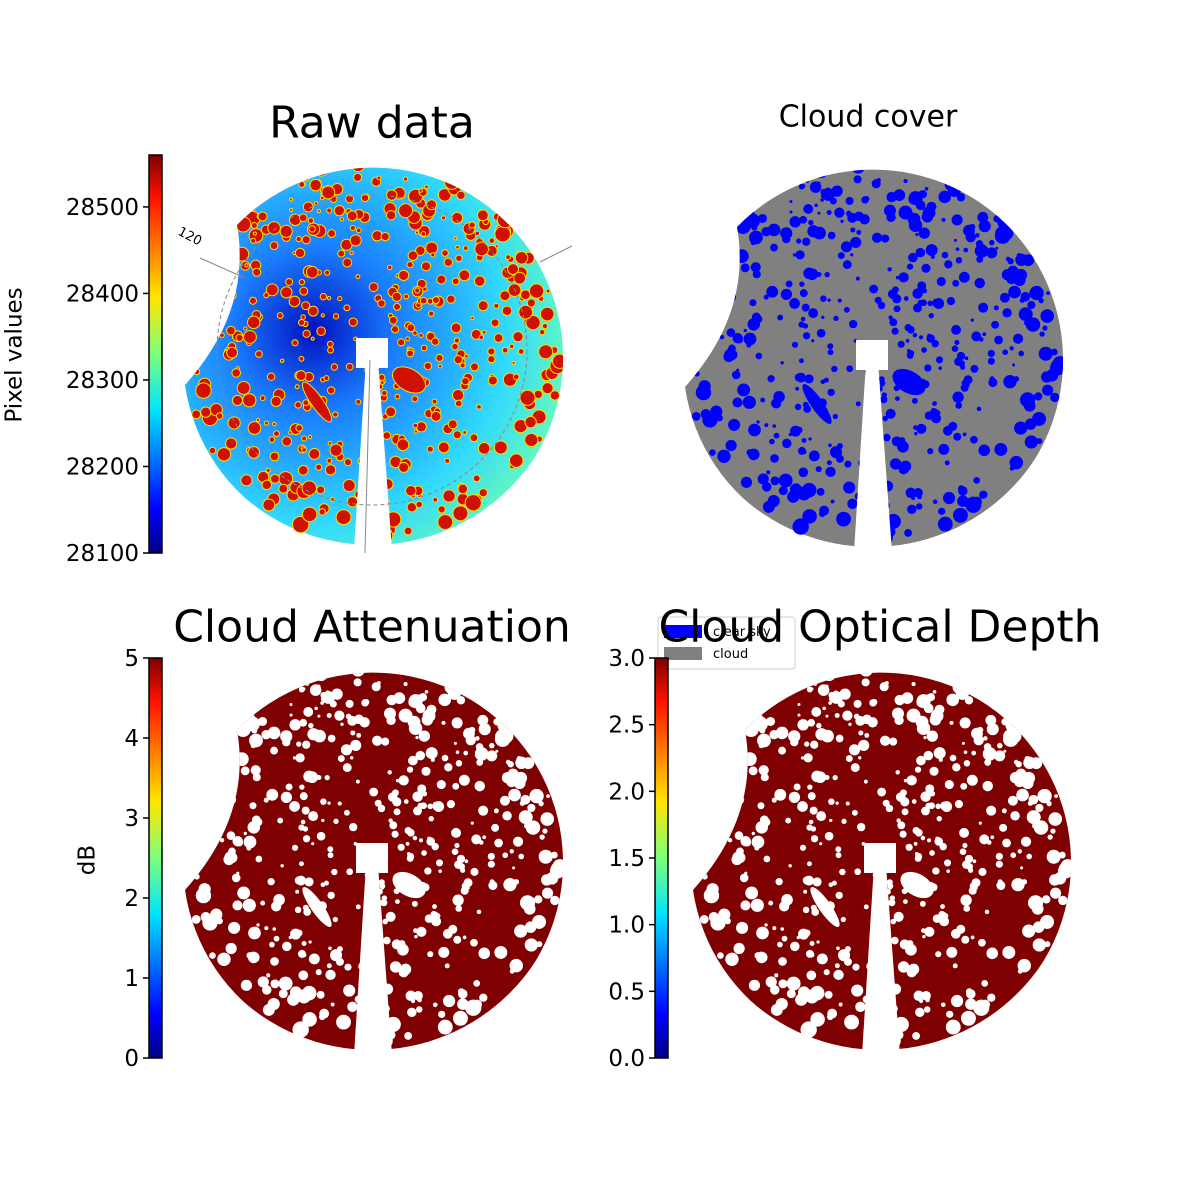 The image size is (1200, 1200). I want to click on legend: clear sky cloud, so click(726, 643).